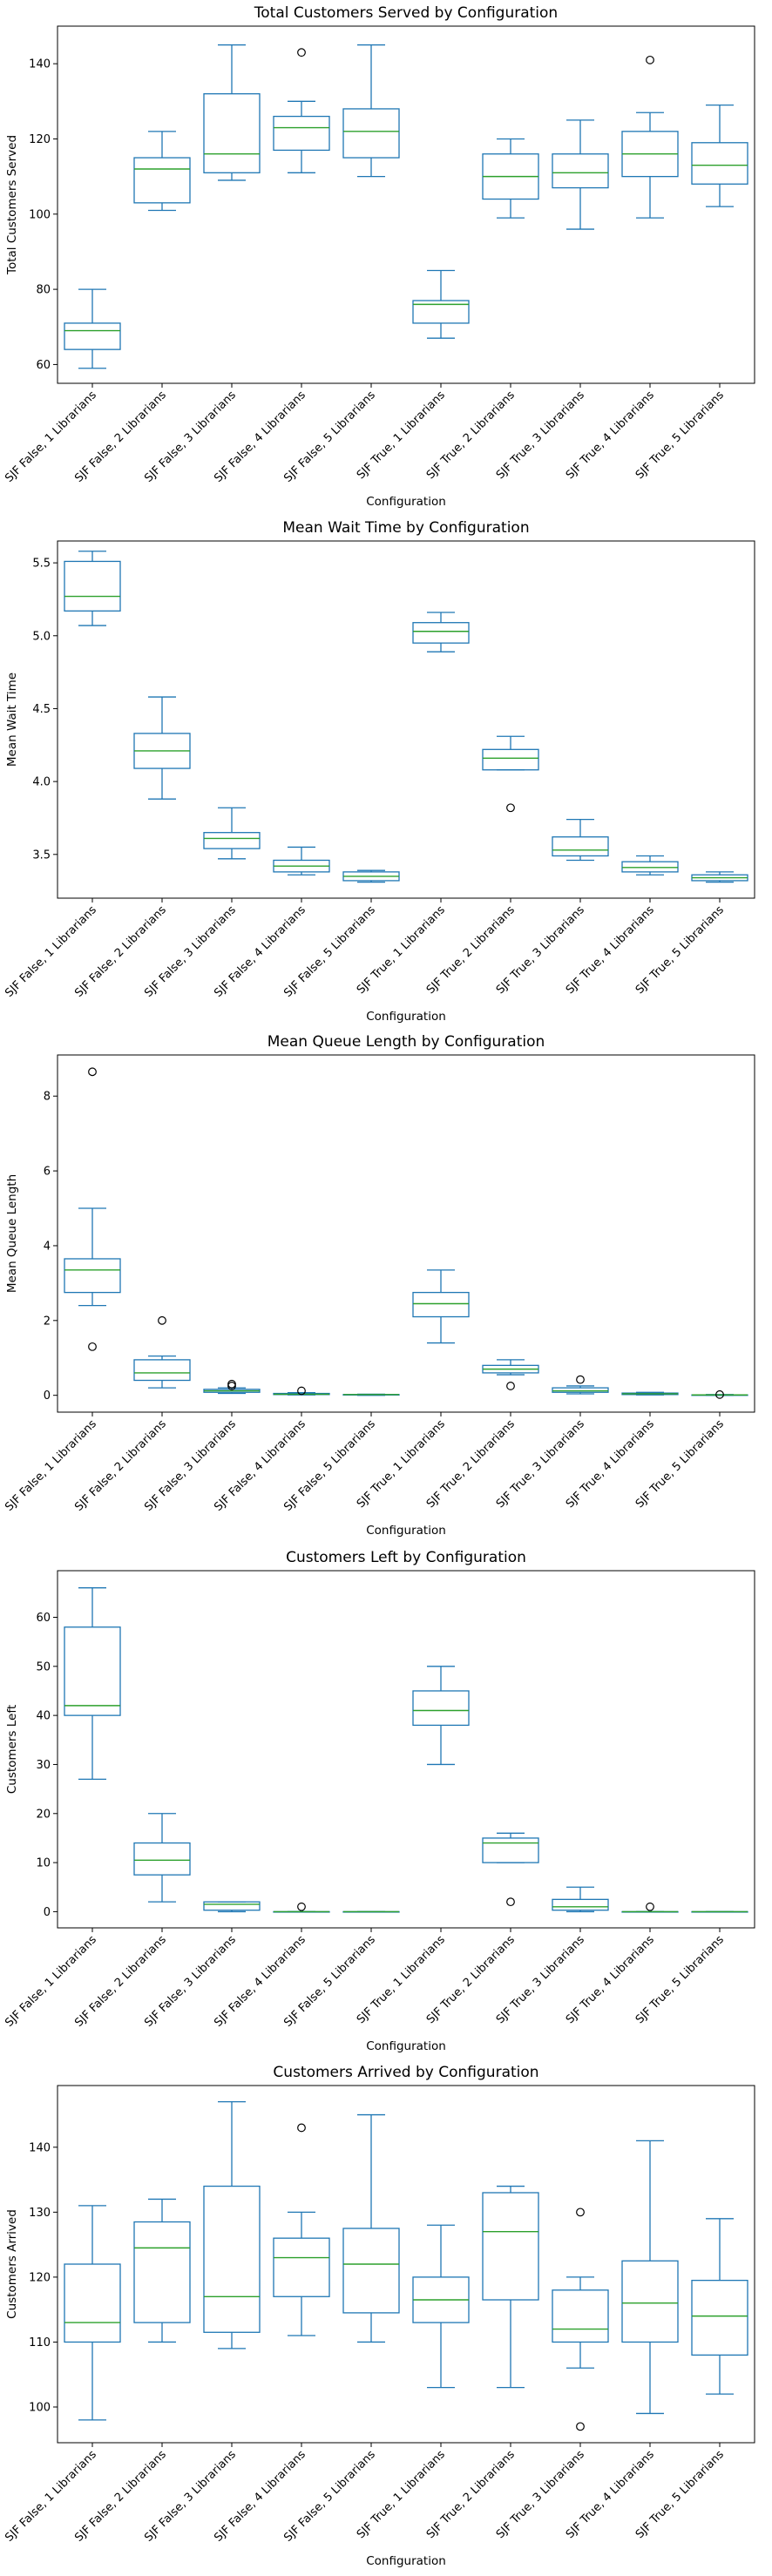 This screenshot has height=2576, width=772. What do you see at coordinates (43, 1765) in the screenshot?
I see `y-tick-label: 30` at bounding box center [43, 1765].